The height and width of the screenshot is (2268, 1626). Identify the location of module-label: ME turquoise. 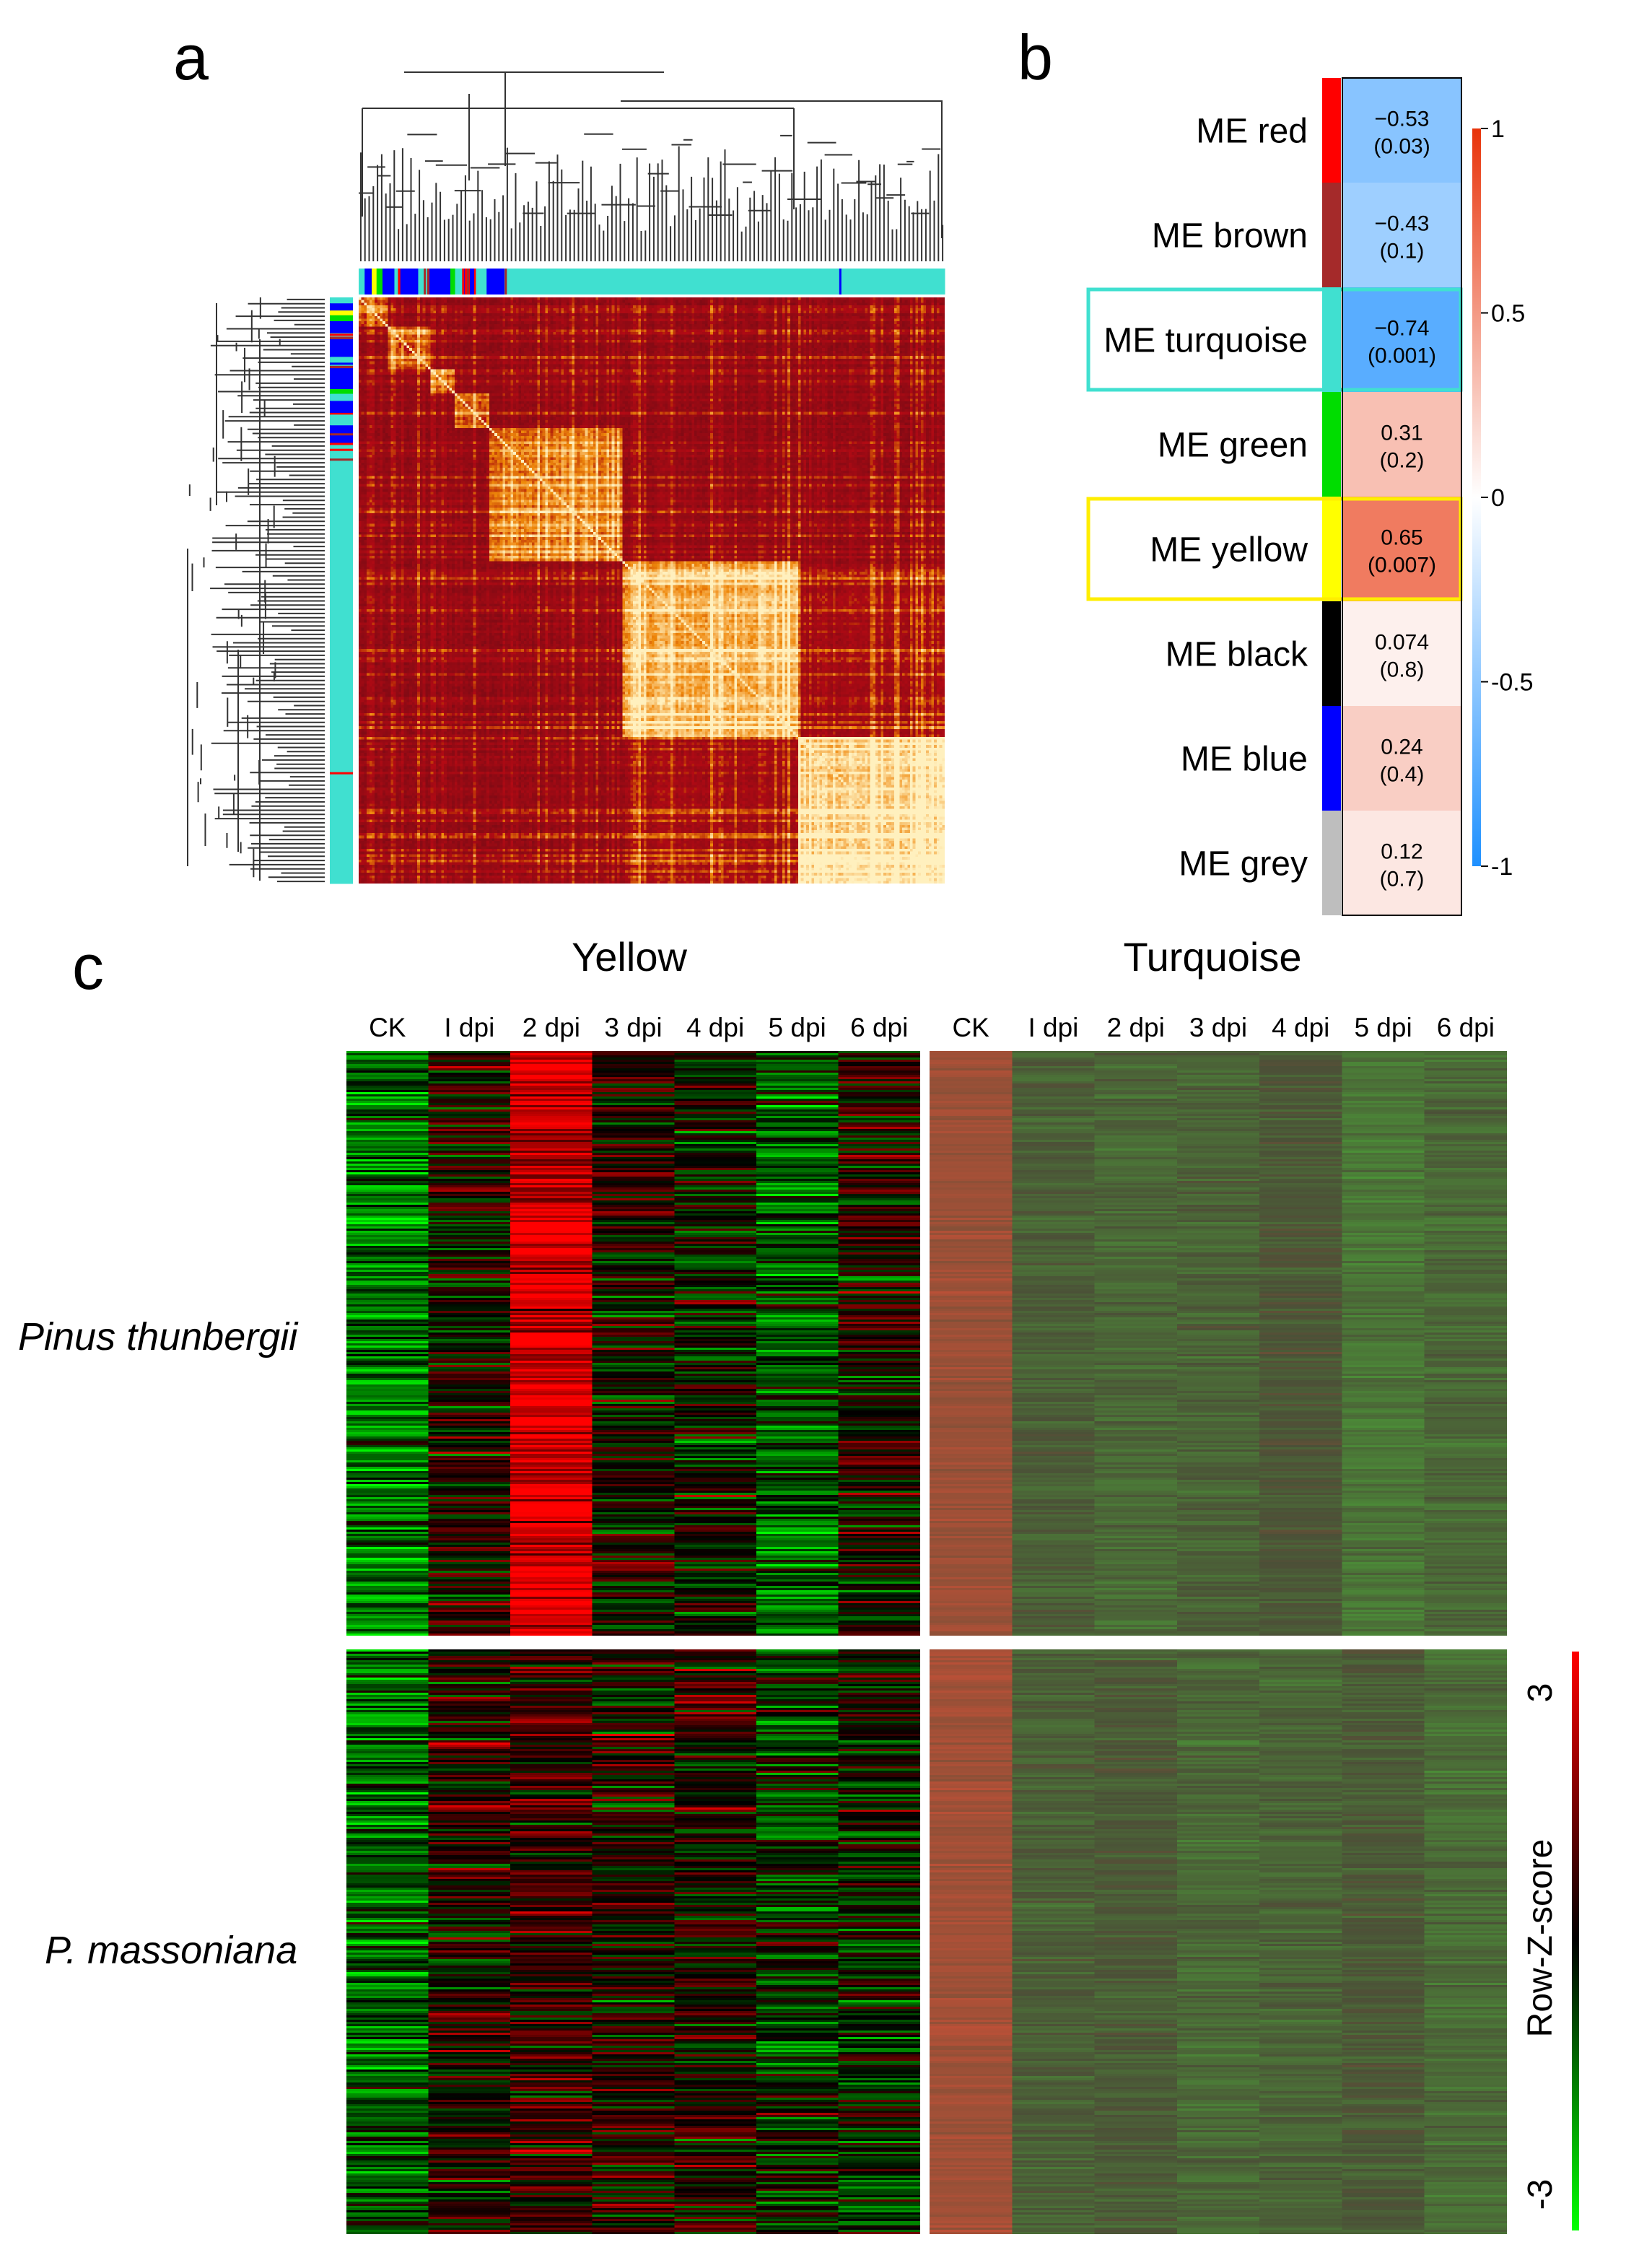
(1206, 341).